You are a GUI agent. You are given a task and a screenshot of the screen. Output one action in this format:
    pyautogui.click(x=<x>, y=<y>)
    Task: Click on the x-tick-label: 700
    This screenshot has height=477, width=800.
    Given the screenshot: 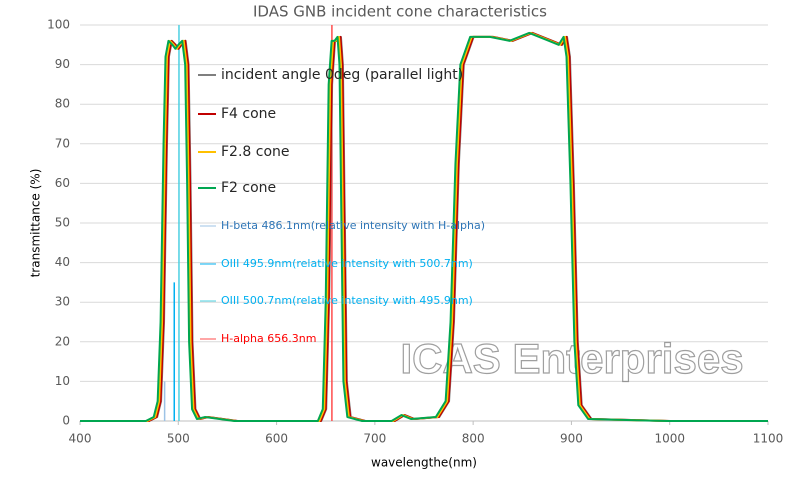 What is the action you would take?
    pyautogui.click(x=374, y=439)
    